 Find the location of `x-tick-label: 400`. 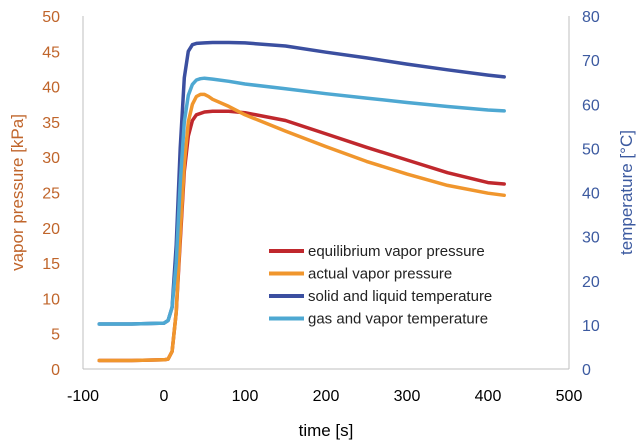

x-tick-label: 400 is located at coordinates (488, 396).